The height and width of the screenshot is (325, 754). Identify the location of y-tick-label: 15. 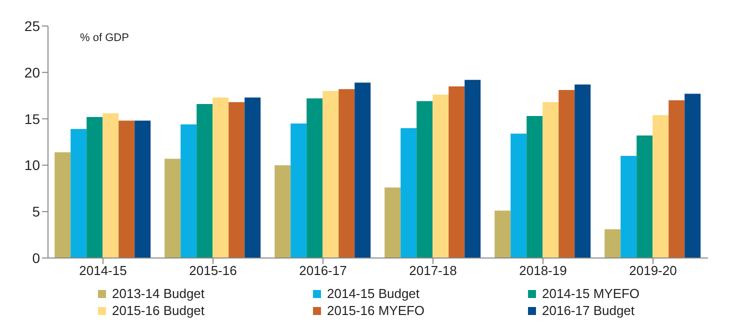
(32, 118).